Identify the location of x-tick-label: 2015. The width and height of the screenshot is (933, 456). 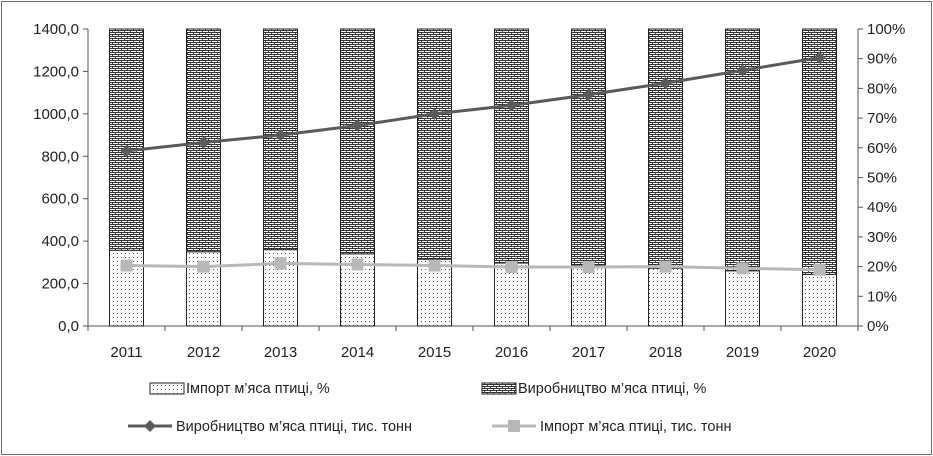
(434, 352).